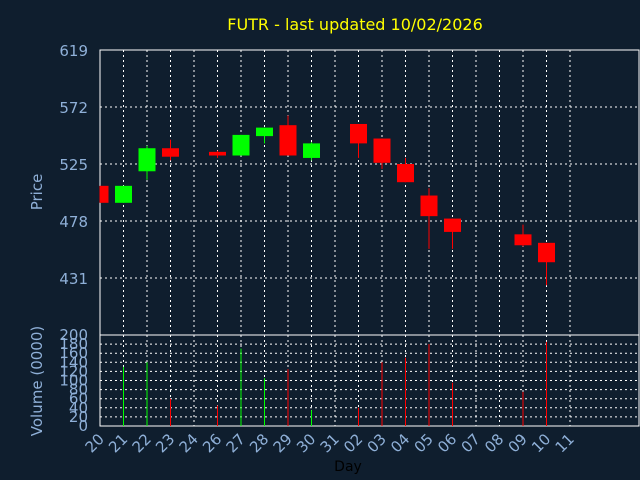  I want to click on price-tick-label: 431, so click(73, 279).